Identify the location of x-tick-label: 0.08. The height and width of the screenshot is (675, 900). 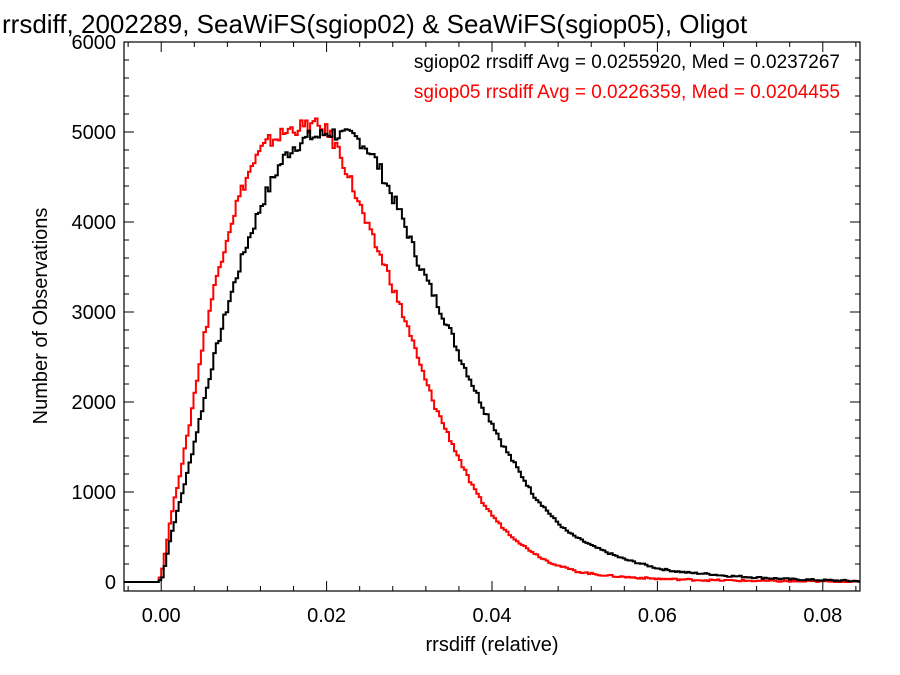
(822, 616).